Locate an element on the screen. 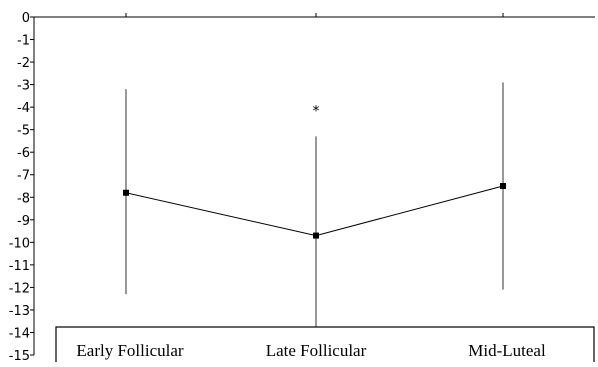 This screenshot has height=367, width=598. category-label: Early Follicular is located at coordinates (130, 350).